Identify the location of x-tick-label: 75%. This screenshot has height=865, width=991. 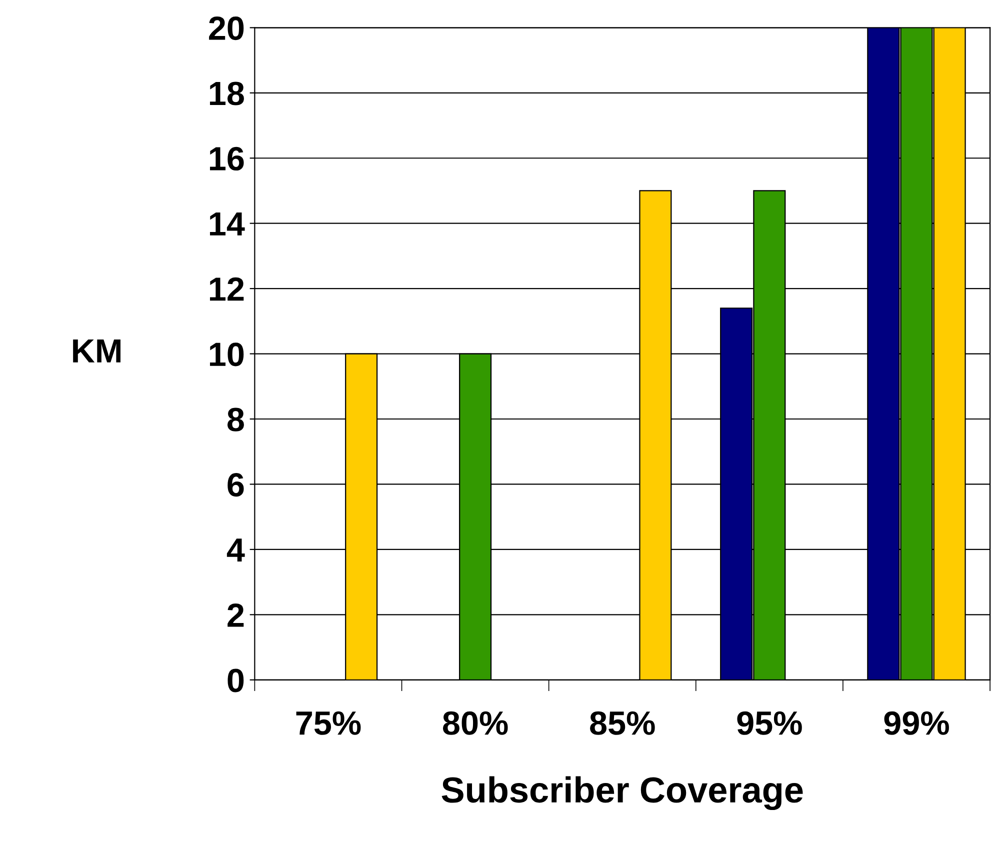
(328, 723).